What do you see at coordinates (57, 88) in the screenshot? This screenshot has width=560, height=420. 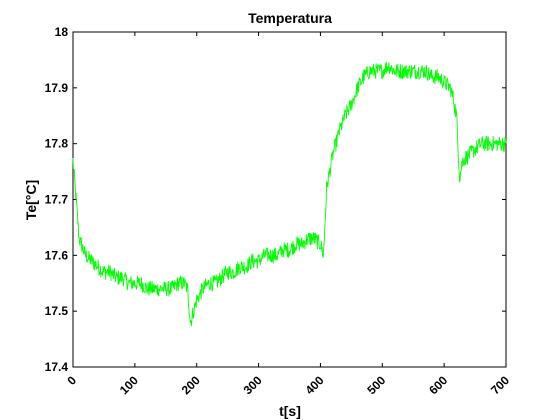 I see `y-tick-label: 17.9` at bounding box center [57, 88].